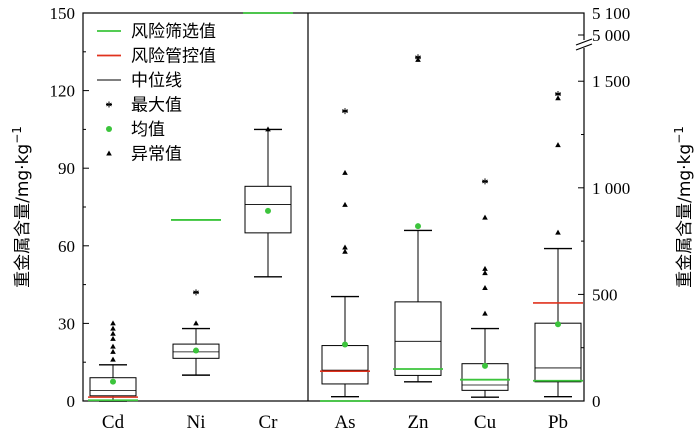 The image size is (700, 437). What do you see at coordinates (109, 129) in the screenshot?
I see `legend-dot-symbol` at bounding box center [109, 129].